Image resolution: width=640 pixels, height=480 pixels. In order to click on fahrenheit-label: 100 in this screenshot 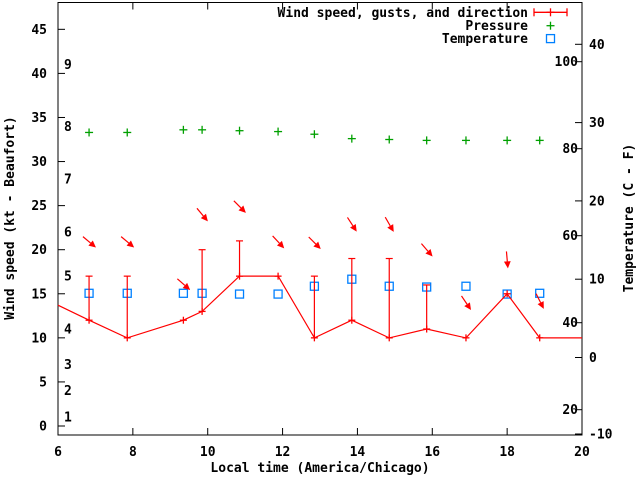, I will do `click(567, 62)`.